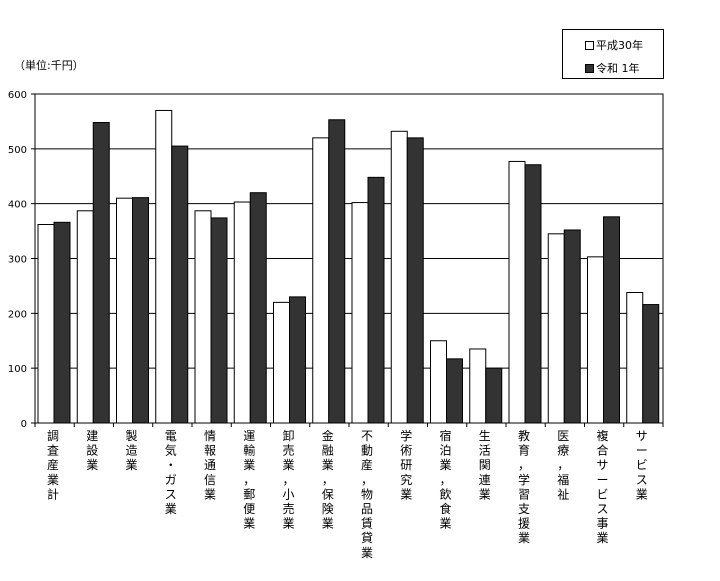 This screenshot has width=720, height=581. Describe the element at coordinates (563, 465) in the screenshot. I see `x-tick-label: 医療，福祉` at that location.